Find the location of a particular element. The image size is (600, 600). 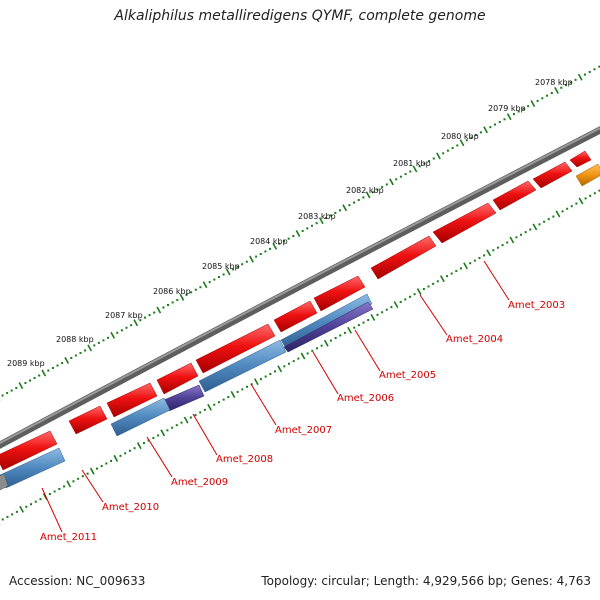

gene-label: Amet_2008 is located at coordinates (244, 459).